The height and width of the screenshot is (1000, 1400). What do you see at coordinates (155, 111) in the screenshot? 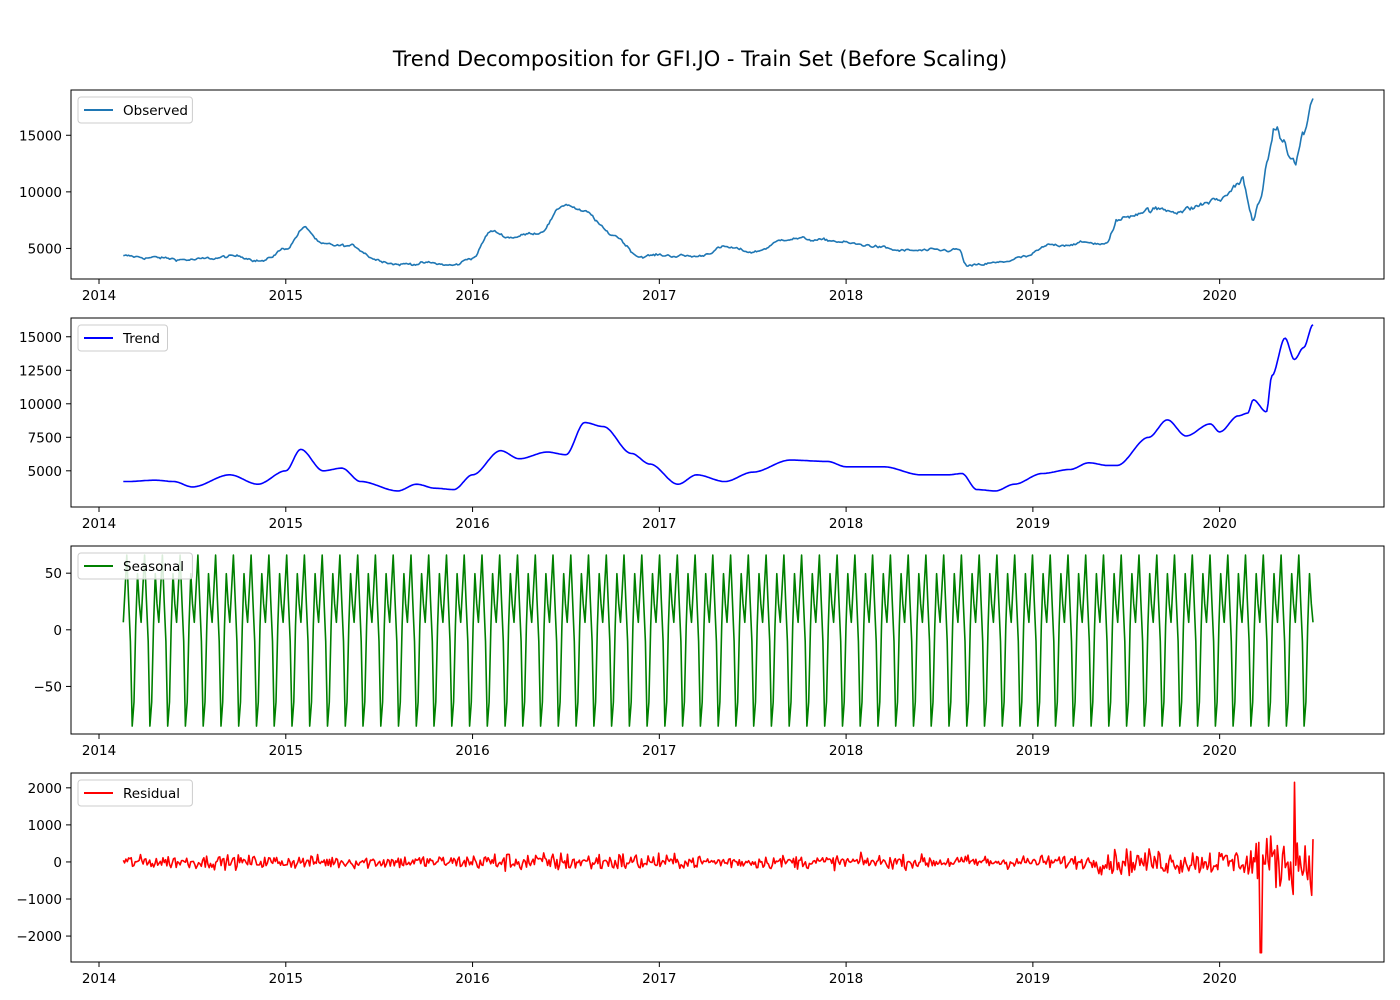
I see `legend-label: Observed` at bounding box center [155, 111].